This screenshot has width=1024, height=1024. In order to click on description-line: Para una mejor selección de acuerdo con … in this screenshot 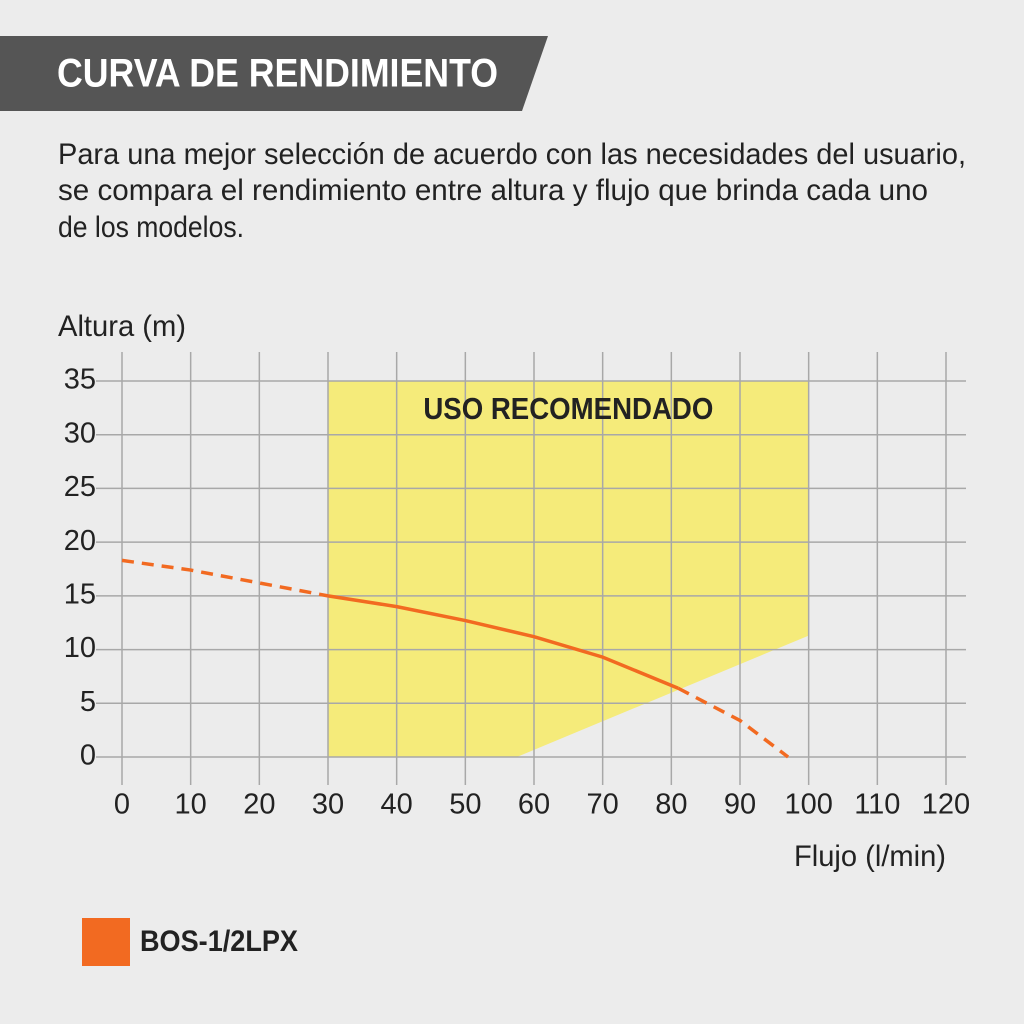, I will do `click(512, 154)`.